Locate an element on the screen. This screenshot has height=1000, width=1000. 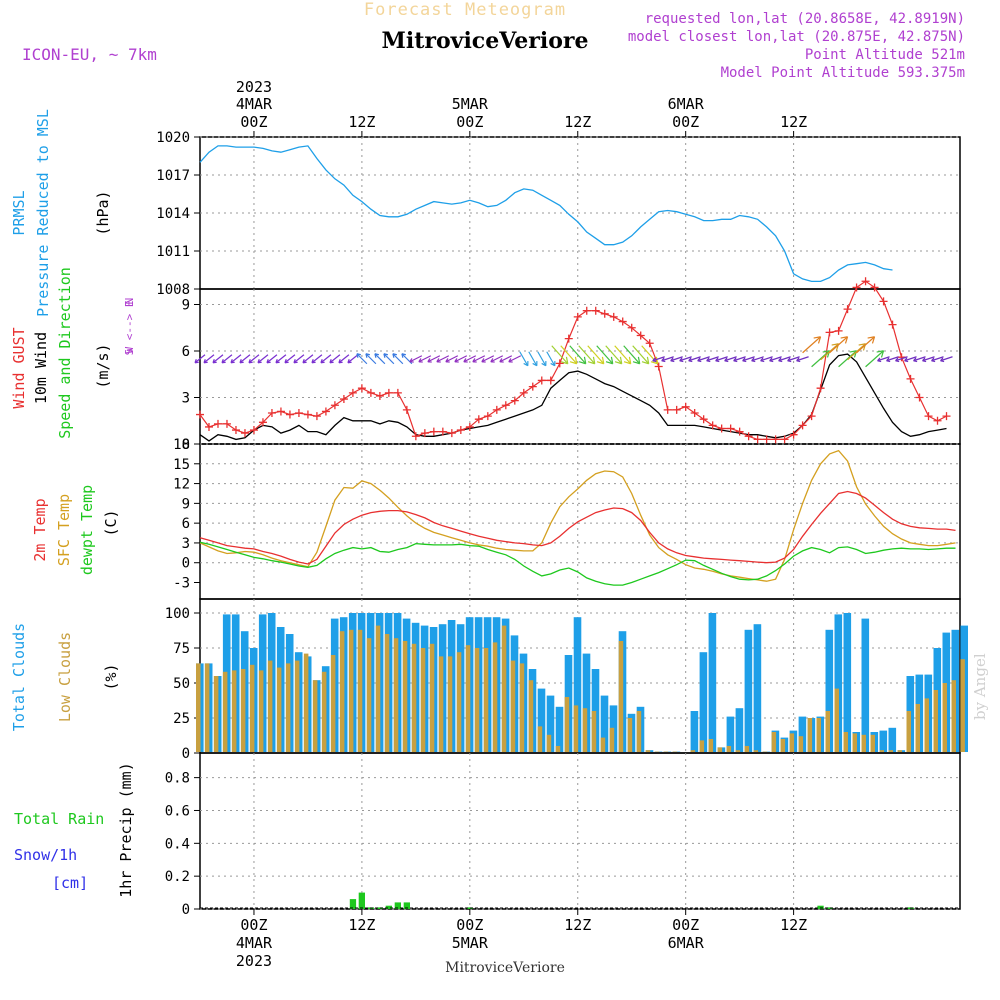
footer-station: MitroviceVeriore is located at coordinates (505, 968).